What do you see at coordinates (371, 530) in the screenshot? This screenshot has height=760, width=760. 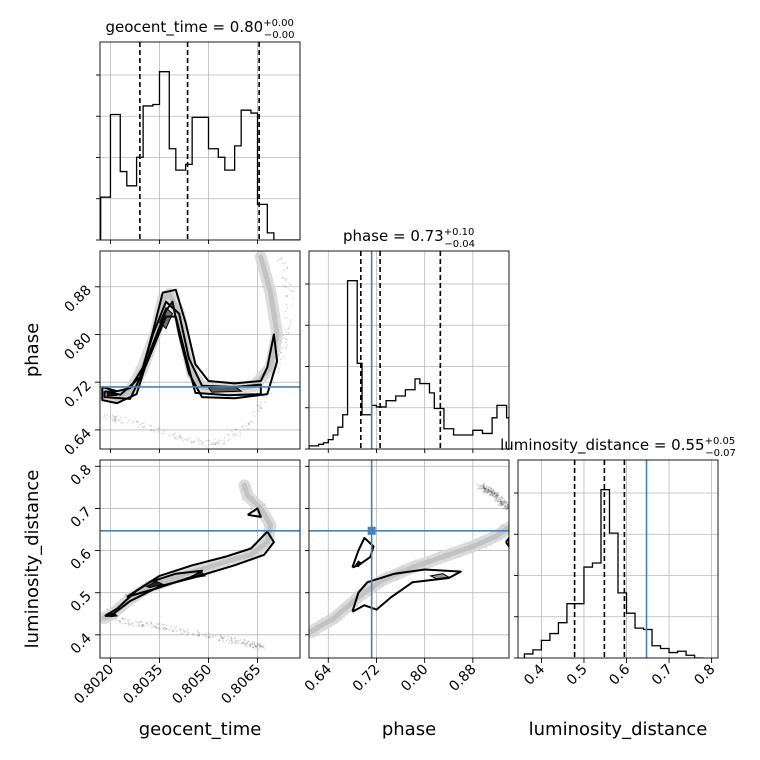 I see `truth-marker` at bounding box center [371, 530].